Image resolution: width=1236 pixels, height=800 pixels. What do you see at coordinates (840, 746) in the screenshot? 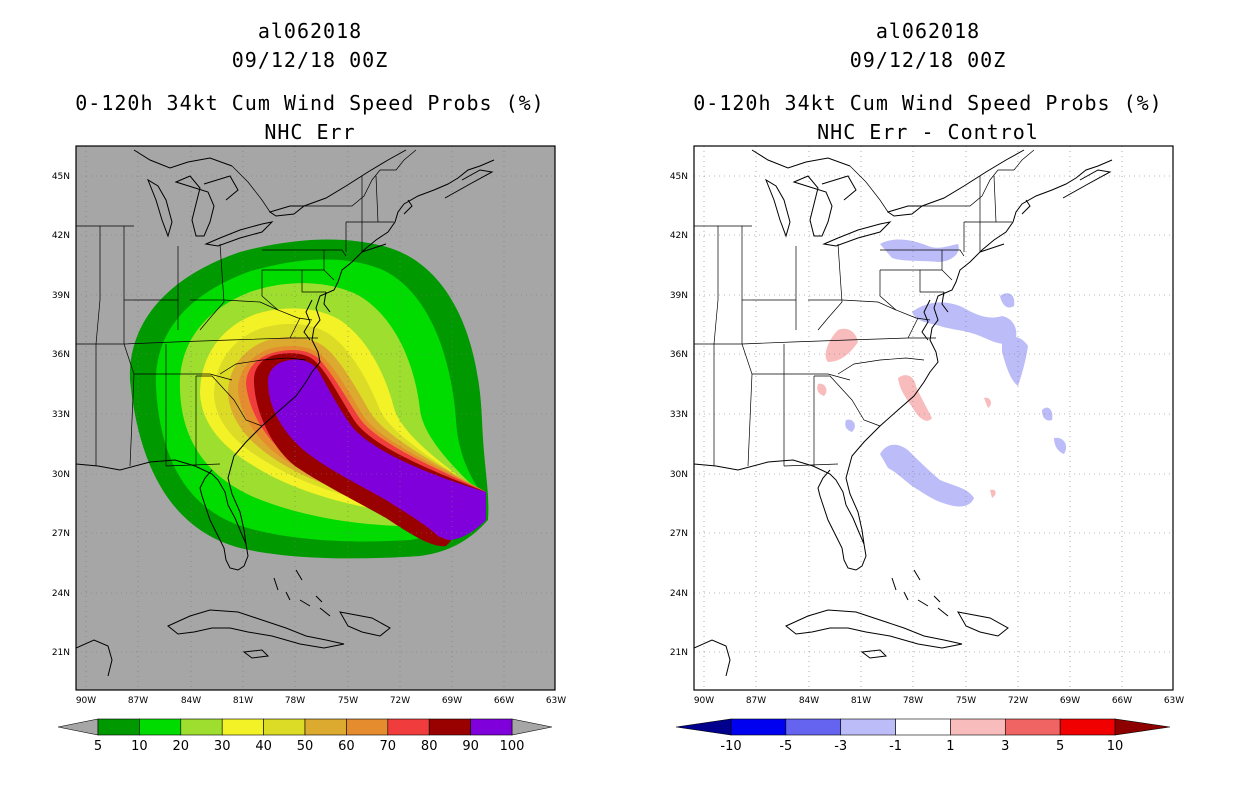
I see `right-colorbar-label: -3` at bounding box center [840, 746].